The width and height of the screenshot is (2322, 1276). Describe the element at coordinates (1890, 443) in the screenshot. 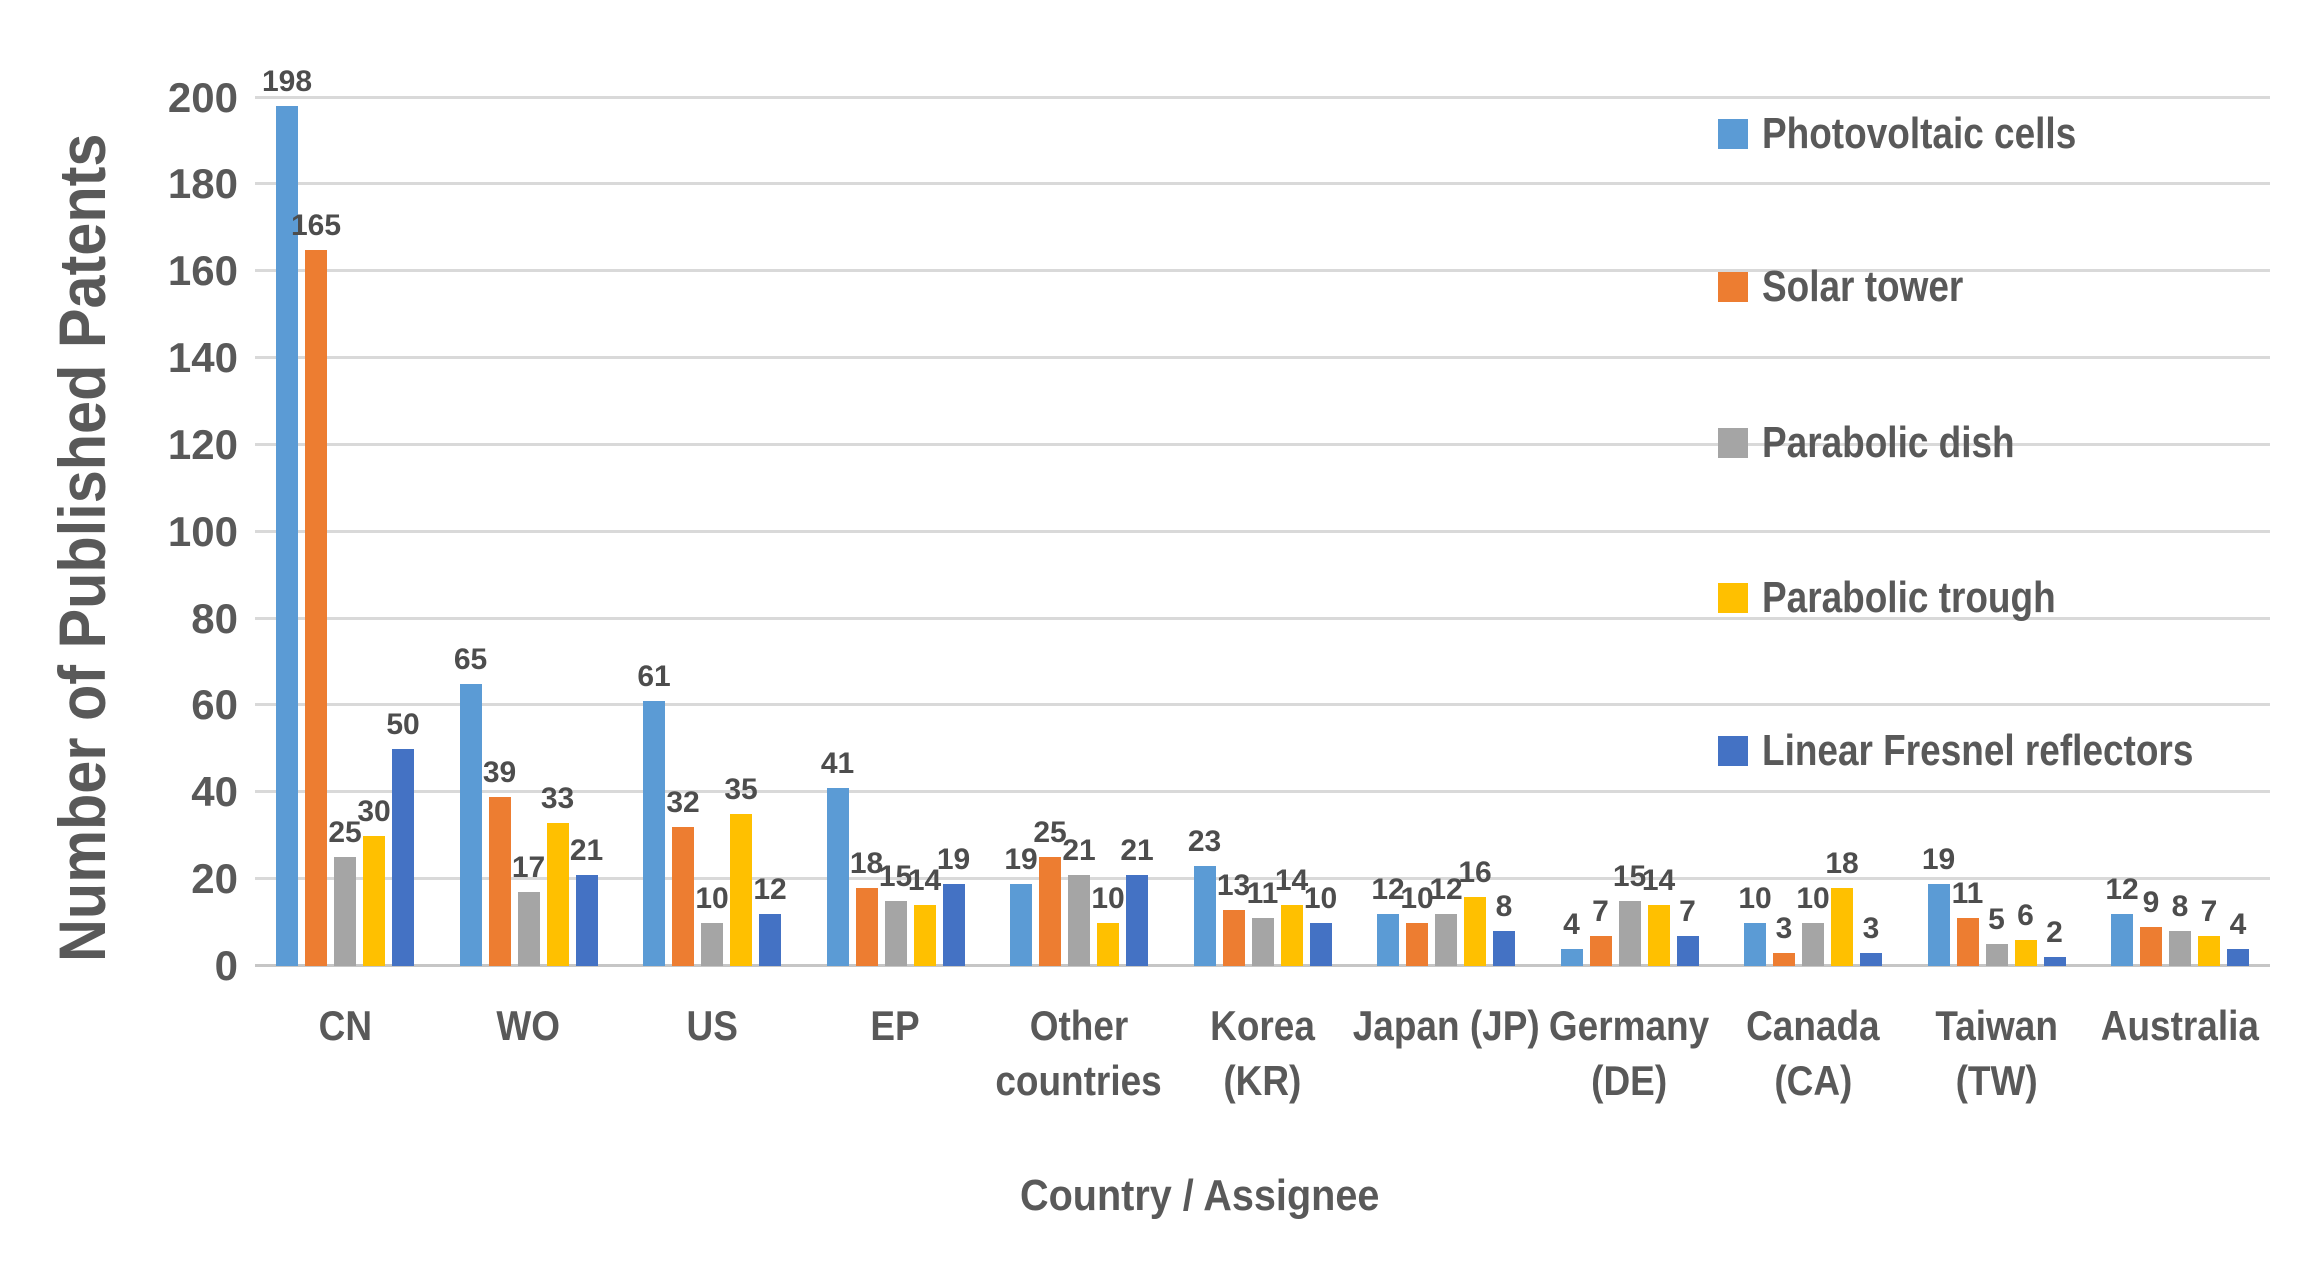

I see `legend-item-parabolic-dish: Parabolic dish` at that location.